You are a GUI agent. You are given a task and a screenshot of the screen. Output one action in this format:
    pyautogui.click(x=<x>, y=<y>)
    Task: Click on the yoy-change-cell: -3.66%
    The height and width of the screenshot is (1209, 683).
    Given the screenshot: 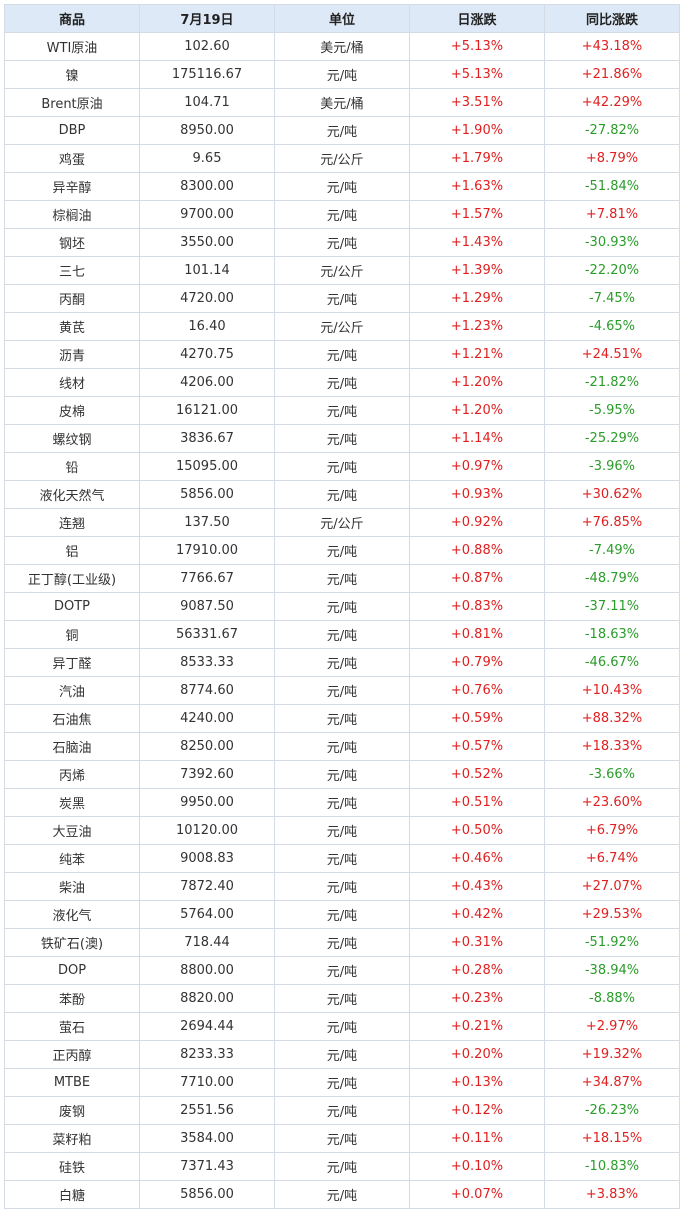 What is the action you would take?
    pyautogui.click(x=612, y=774)
    